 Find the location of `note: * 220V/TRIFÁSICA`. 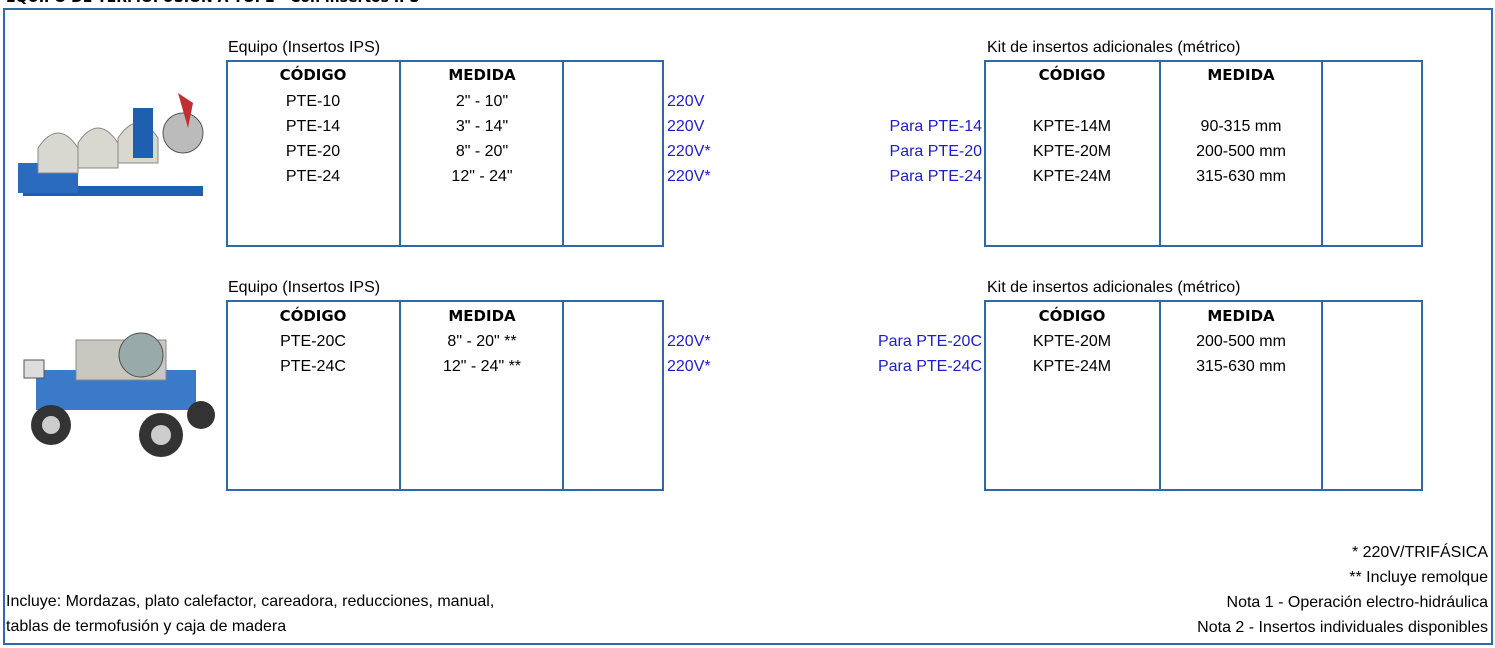

note: * 220V/TRIFÁSICA is located at coordinates (1419, 552).